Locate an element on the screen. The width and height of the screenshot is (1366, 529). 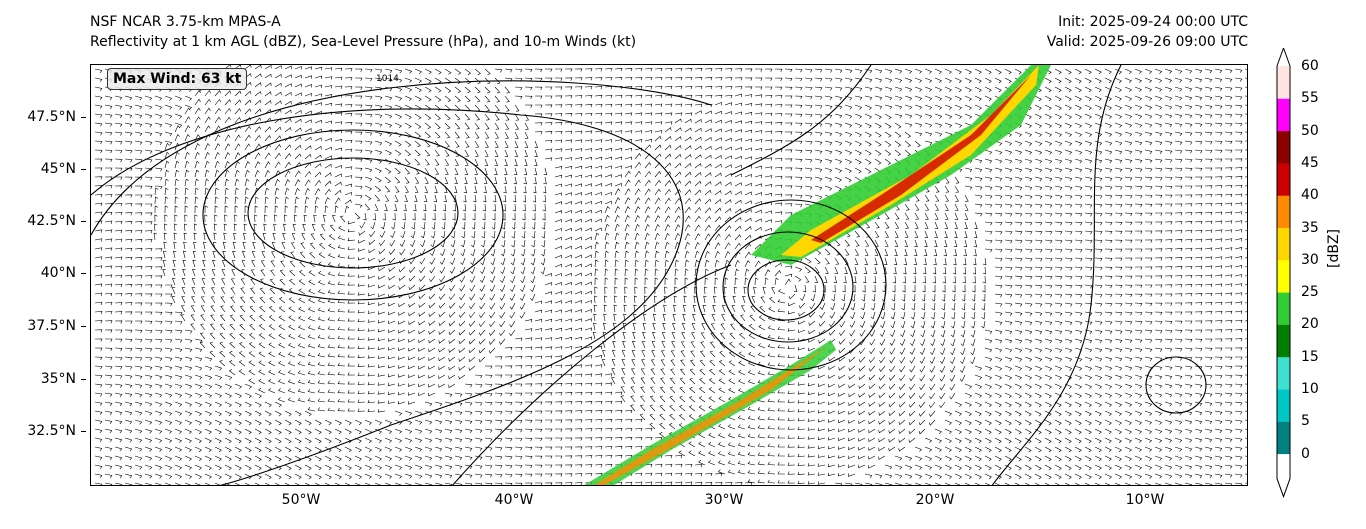
colorbar is located at coordinates (1283, 273).